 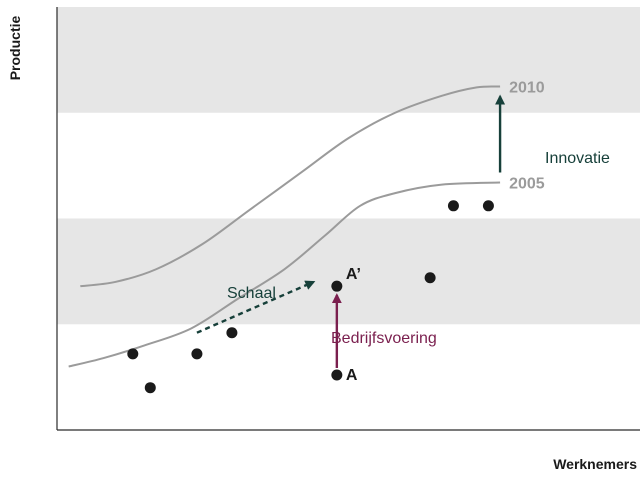 What do you see at coordinates (15, 48) in the screenshot?
I see `y-axis-label: Productie` at bounding box center [15, 48].